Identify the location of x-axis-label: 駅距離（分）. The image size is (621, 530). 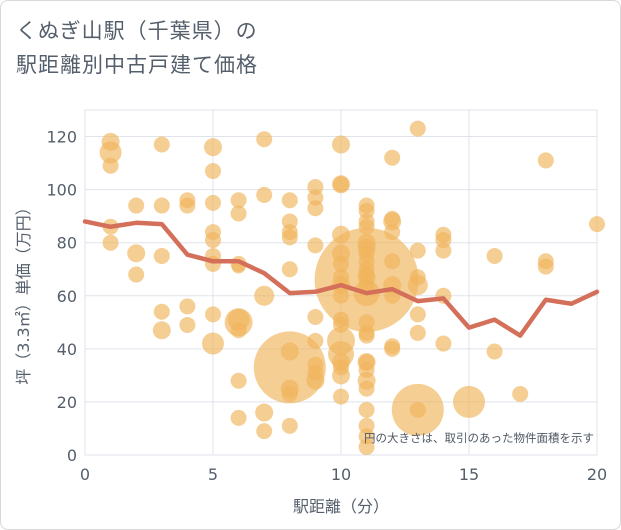
(341, 506).